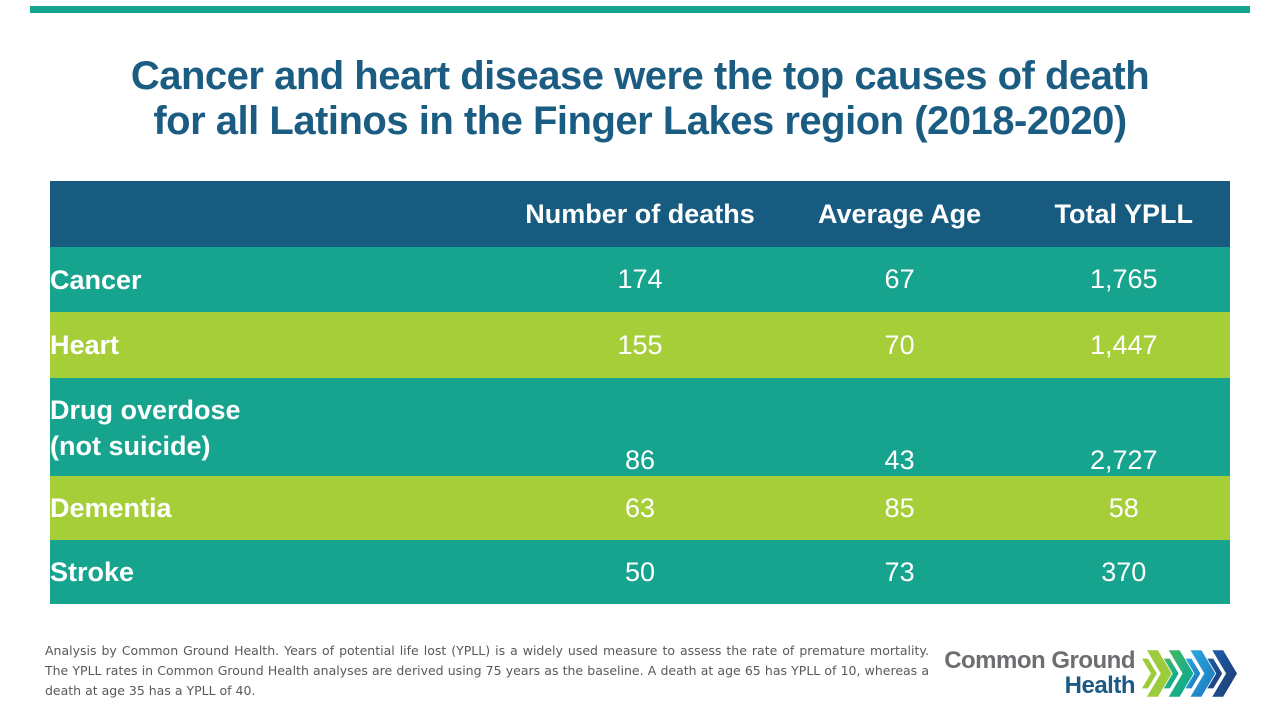 The image size is (1280, 708). I want to click on common-ground-health-logo: Common Ground Health, so click(1091, 673).